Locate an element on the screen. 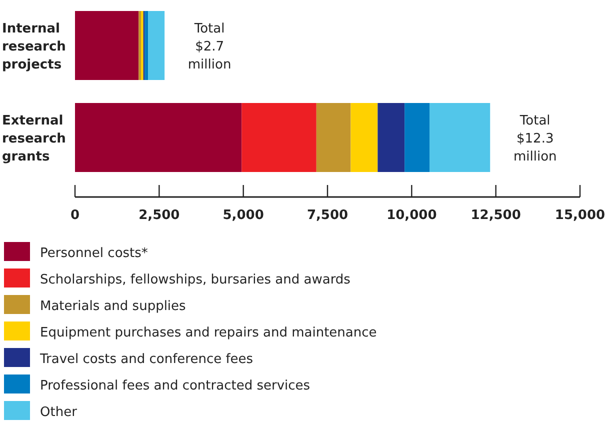  x-tick-label: 12,500 is located at coordinates (495, 215).